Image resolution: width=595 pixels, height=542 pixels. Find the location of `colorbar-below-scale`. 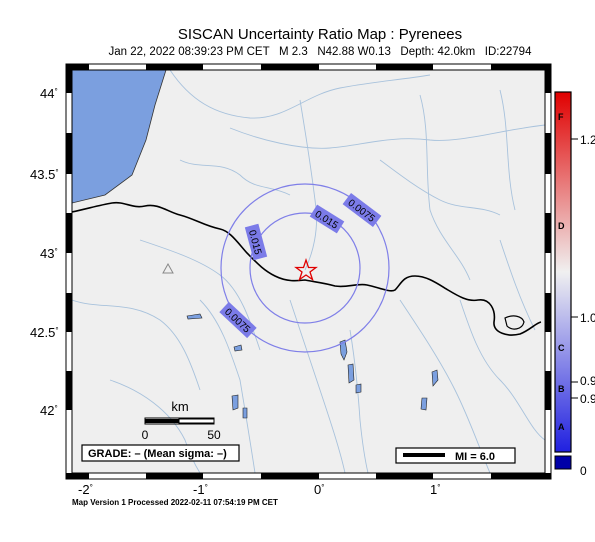

colorbar-below-scale is located at coordinates (563, 462).